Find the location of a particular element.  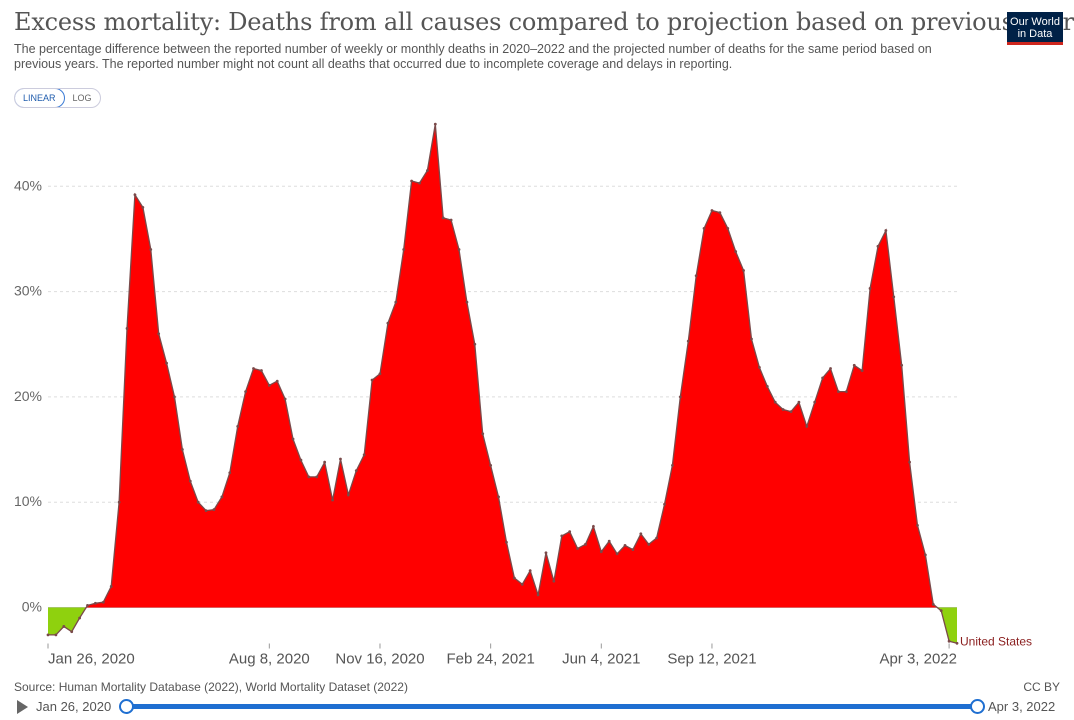

license-link: CC BY is located at coordinates (1041, 687).